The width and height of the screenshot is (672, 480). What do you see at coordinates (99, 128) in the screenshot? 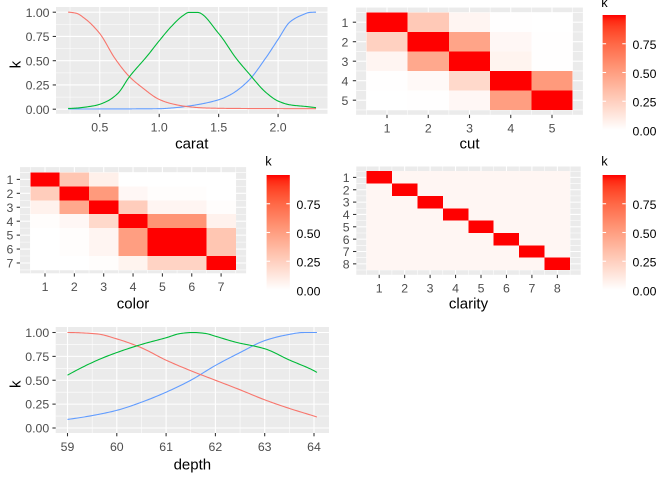
I see `svg-text: 0.5` at bounding box center [99, 128].